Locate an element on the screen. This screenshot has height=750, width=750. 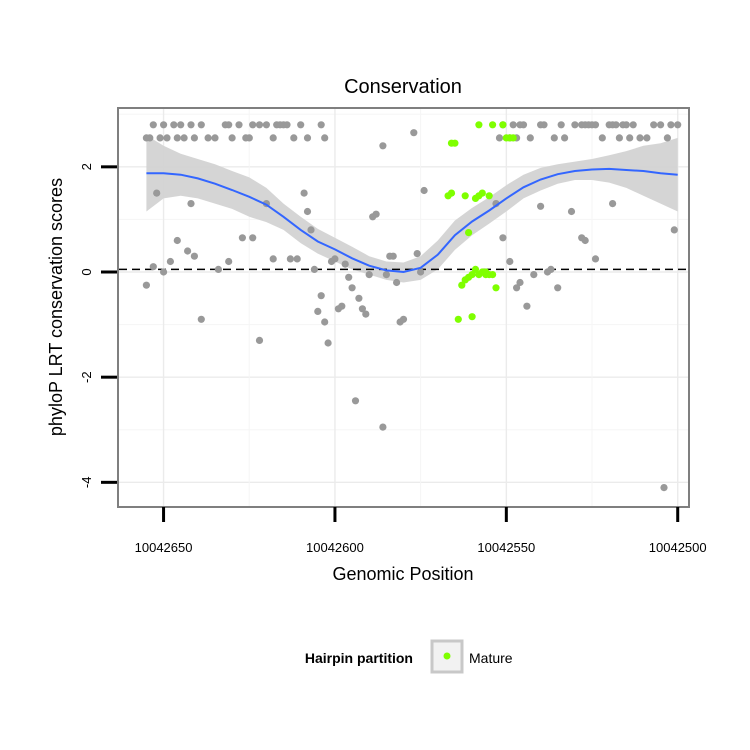
confidence-ribbon is located at coordinates (412, 209).